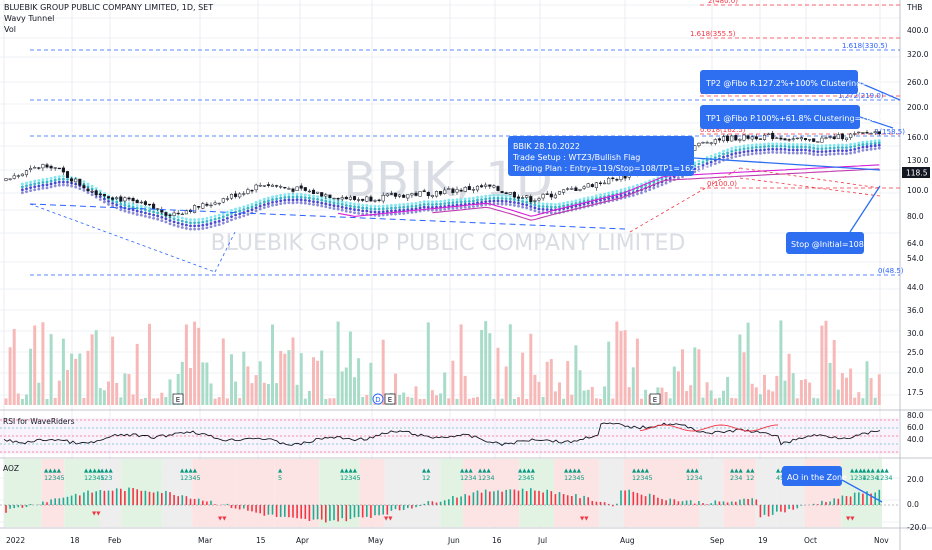  I want to click on ao-marker-down: ▼▼, so click(584, 519).